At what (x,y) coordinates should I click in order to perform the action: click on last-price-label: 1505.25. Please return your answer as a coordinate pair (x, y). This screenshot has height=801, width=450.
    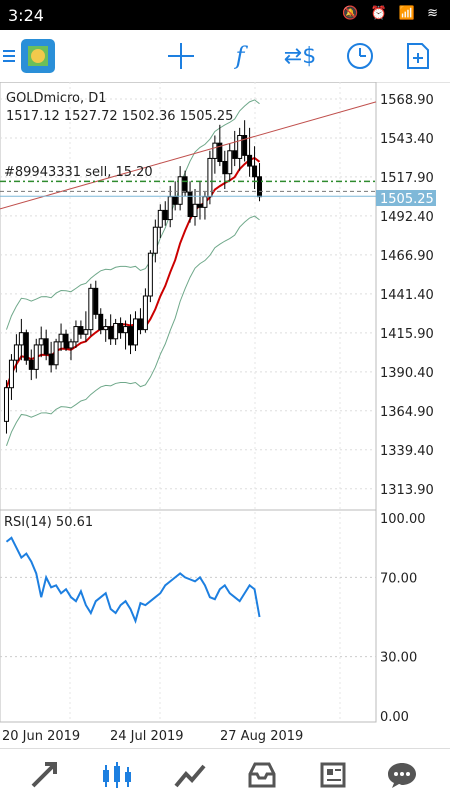
    Looking at the image, I should click on (407, 199).